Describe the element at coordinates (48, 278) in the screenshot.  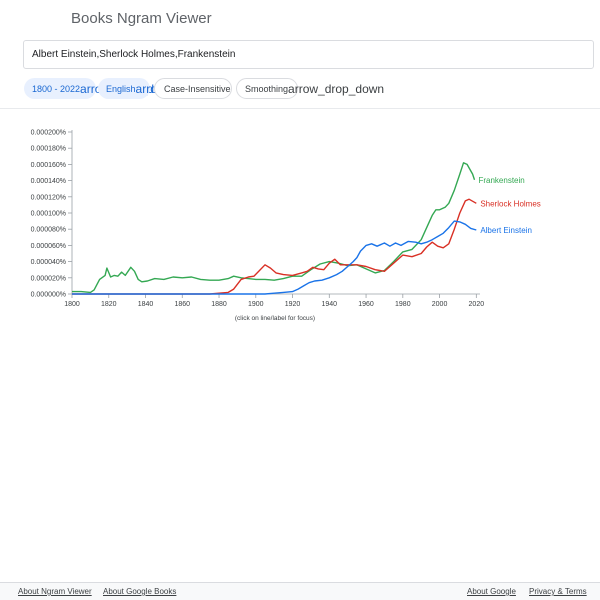
I see `y-tick-label: 0.000020%` at that location.